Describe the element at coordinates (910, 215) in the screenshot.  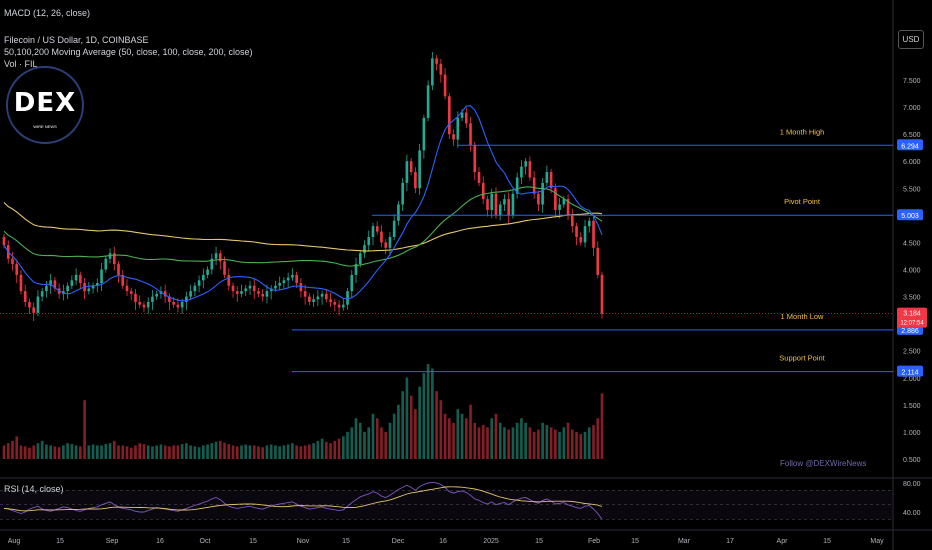
I see `level-price-badge` at that location.